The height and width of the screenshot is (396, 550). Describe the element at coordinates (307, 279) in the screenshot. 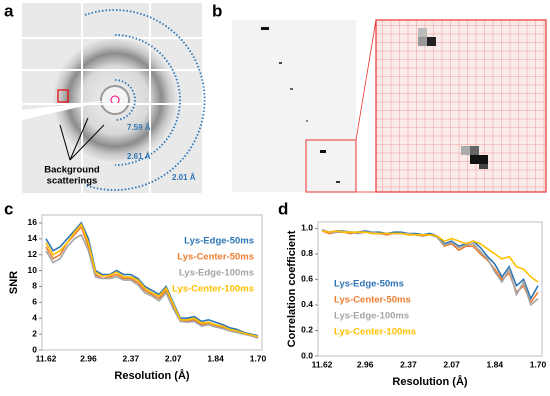

I see `y-tick-label: 0.6` at that location.